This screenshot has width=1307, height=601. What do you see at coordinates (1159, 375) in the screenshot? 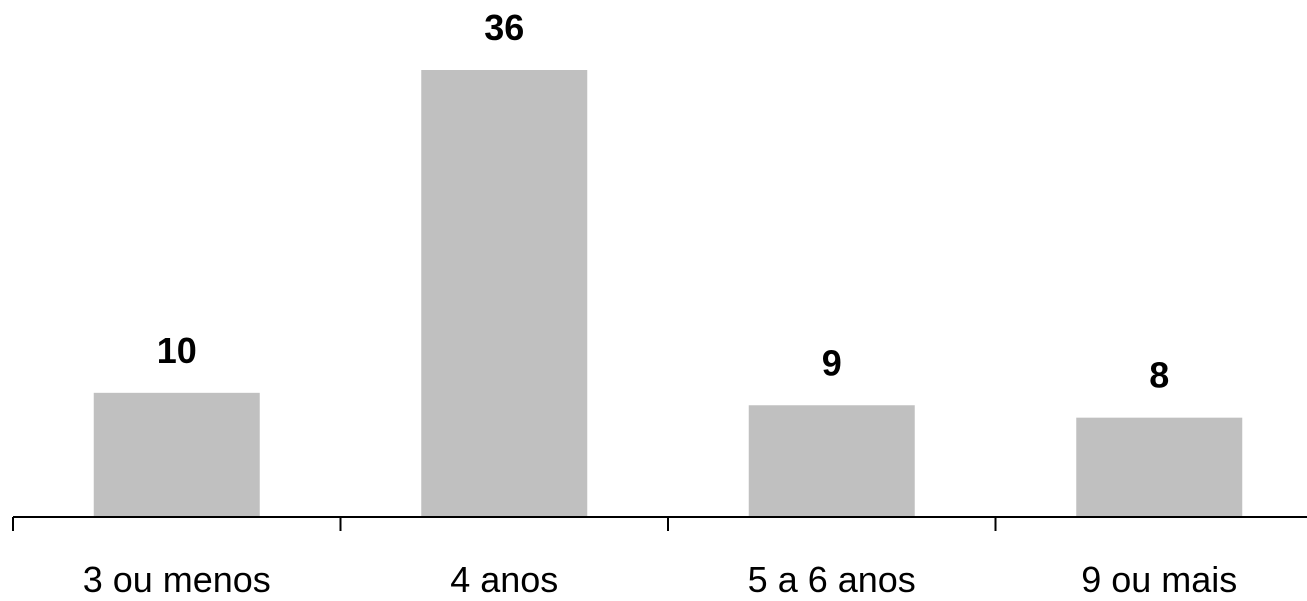
I see `bar-value-label: 8` at bounding box center [1159, 375].